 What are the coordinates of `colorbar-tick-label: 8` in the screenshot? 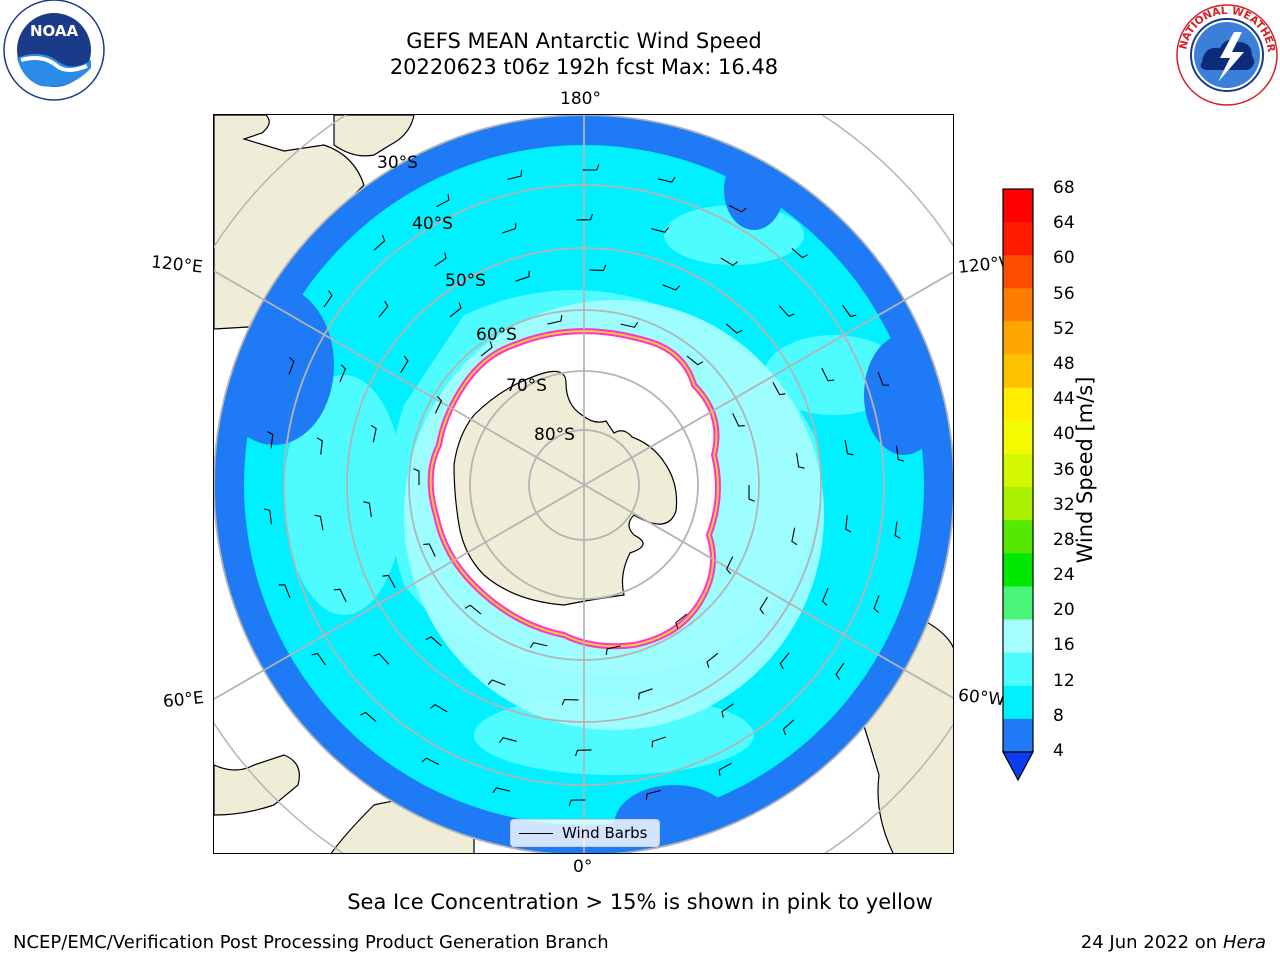 It's located at (1058, 715).